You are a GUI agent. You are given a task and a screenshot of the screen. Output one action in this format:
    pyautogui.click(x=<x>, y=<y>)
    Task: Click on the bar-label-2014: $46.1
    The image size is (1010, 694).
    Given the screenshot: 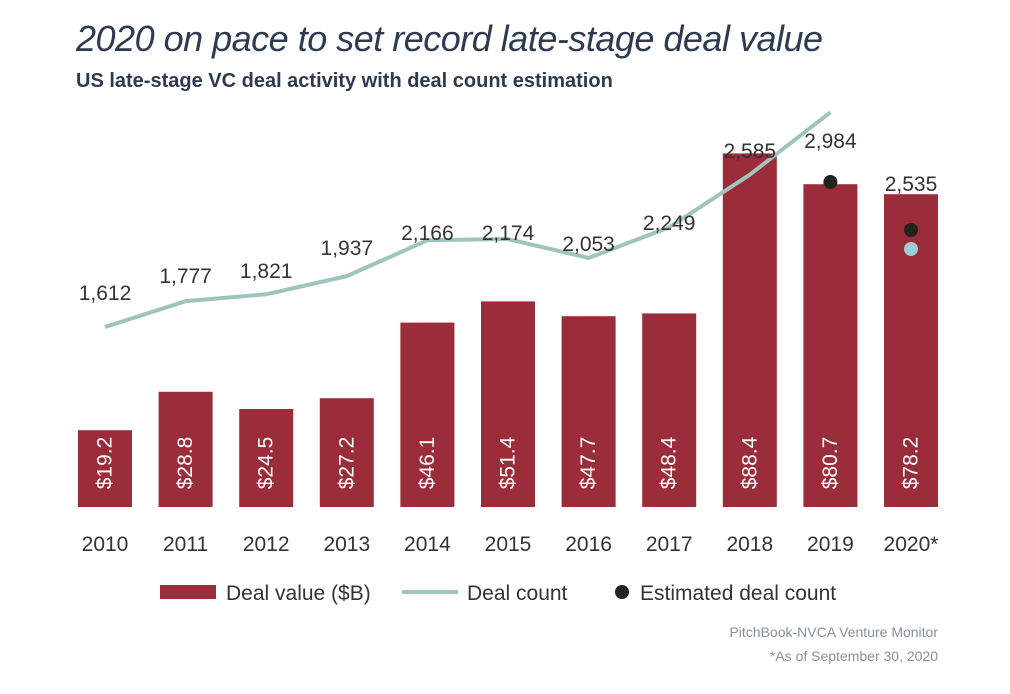 What is the action you would take?
    pyautogui.click(x=427, y=463)
    